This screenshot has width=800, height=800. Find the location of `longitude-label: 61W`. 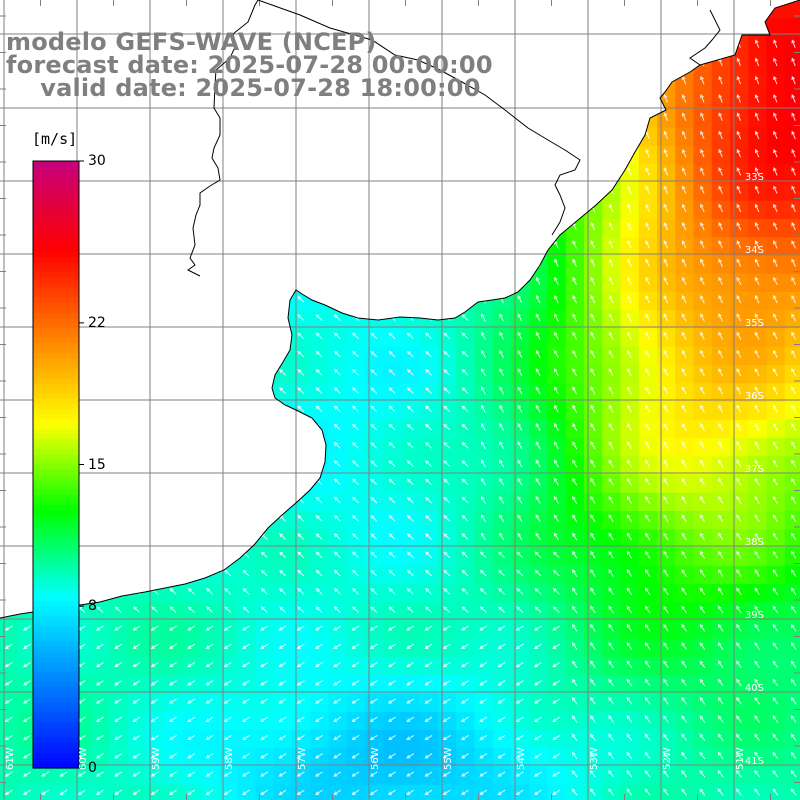

longitude-label: 61W is located at coordinates (10, 758).